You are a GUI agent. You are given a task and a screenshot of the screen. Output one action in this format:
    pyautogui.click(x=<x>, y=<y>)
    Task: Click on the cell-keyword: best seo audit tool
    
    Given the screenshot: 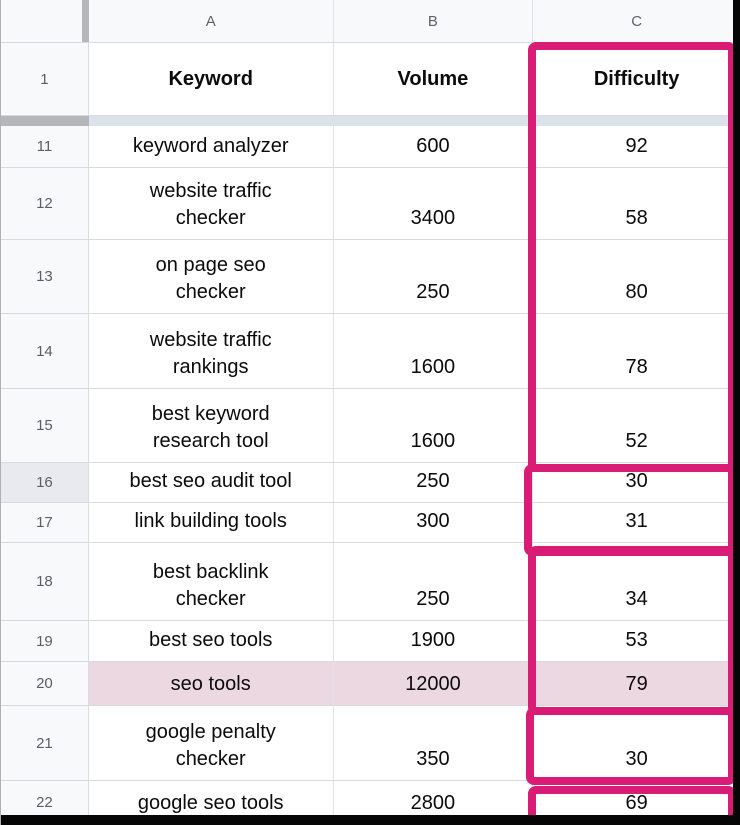 What is the action you would take?
    pyautogui.click(x=211, y=482)
    